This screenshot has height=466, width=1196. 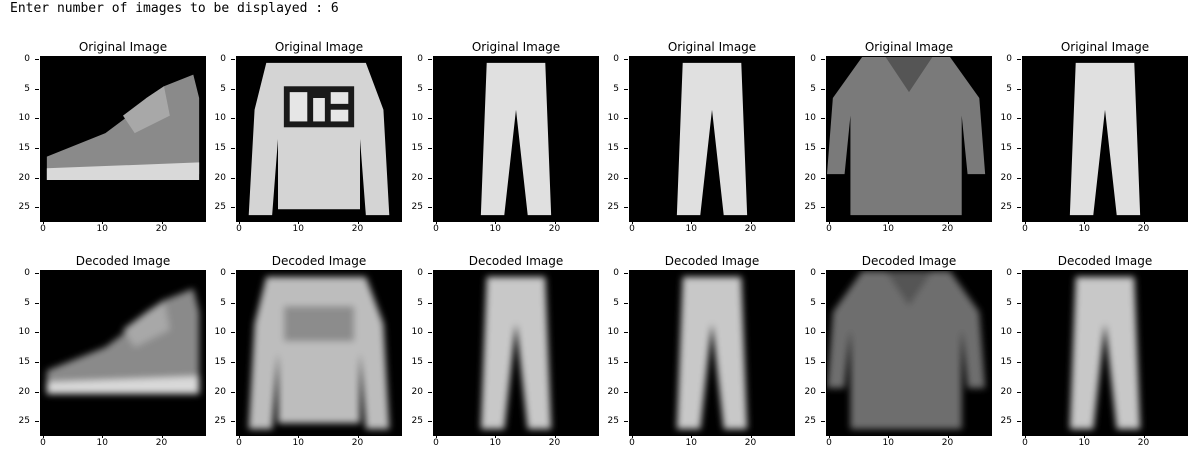 I want to click on pullover-image, so click(x=319, y=353).